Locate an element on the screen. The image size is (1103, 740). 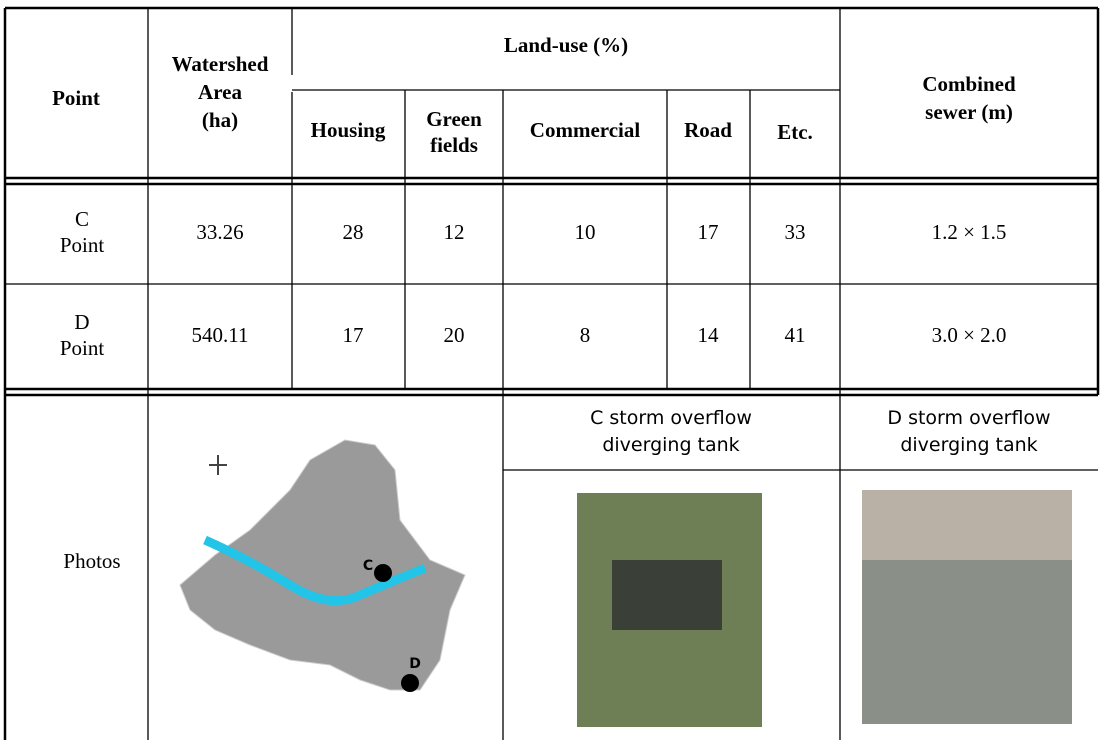
cell-text: 10 is located at coordinates (585, 232).